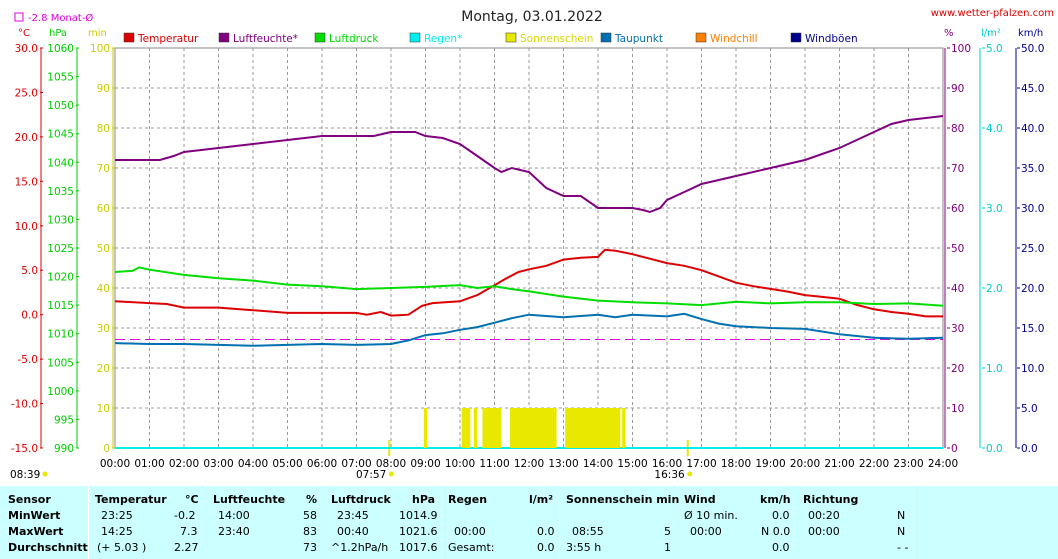 Image resolution: width=1058 pixels, height=559 pixels. I want to click on min-hum-time: 14:00, so click(234, 515).